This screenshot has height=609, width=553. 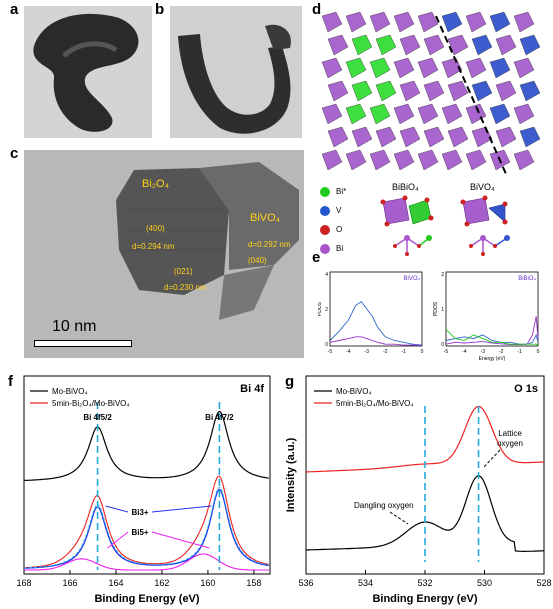 What do you see at coordinates (316, 257) in the screenshot?
I see `panel-e-label: e` at bounding box center [316, 257].